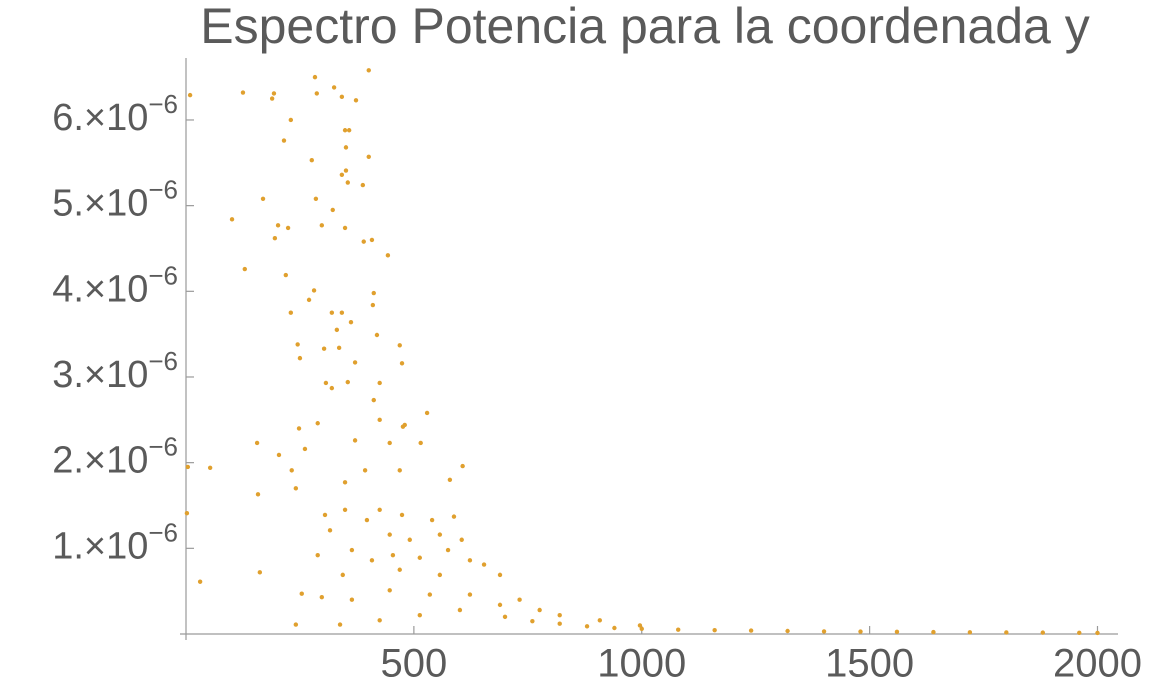  Describe the element at coordinates (115, 285) in the screenshot. I see `y-tick-label: 4.×10−6` at that location.